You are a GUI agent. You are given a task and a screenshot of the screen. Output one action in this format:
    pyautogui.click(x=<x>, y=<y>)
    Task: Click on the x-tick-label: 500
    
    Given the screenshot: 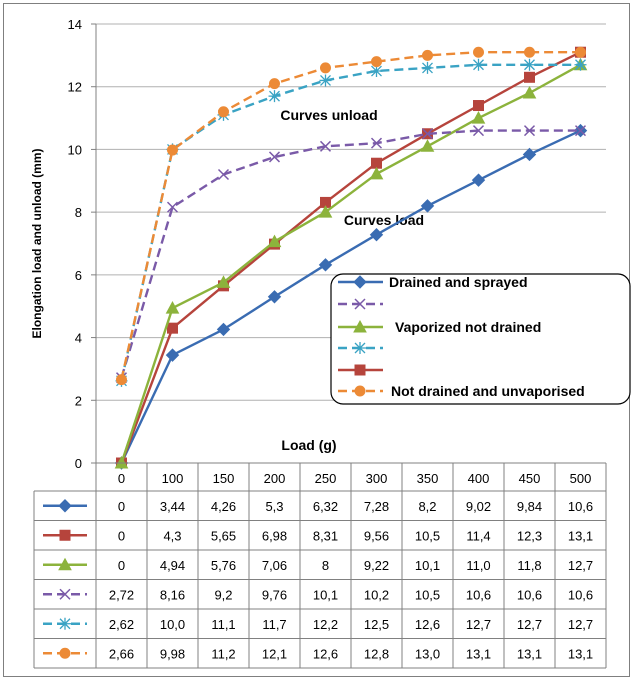 What is the action you would take?
    pyautogui.click(x=581, y=478)
    